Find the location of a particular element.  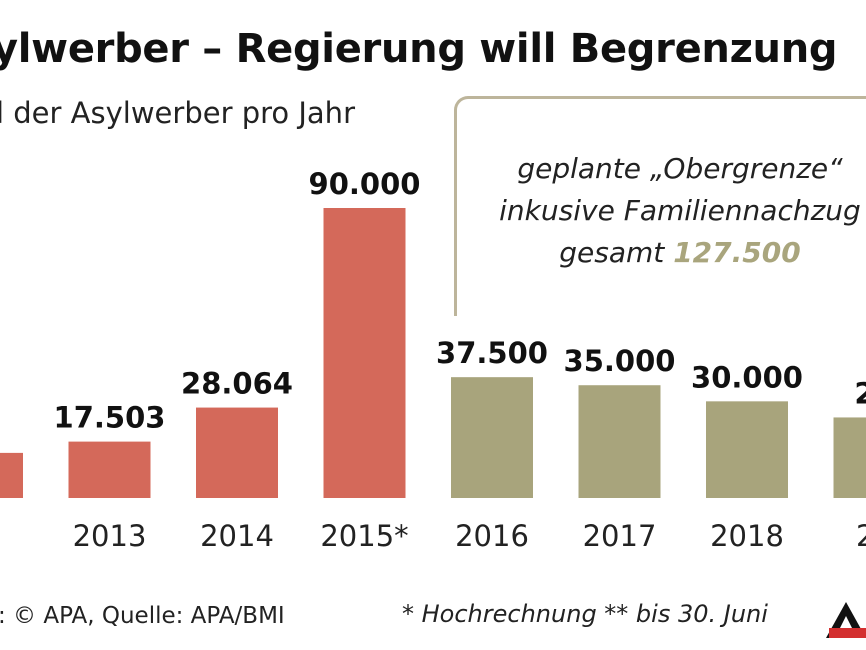

bar-2013 is located at coordinates (109, 469).